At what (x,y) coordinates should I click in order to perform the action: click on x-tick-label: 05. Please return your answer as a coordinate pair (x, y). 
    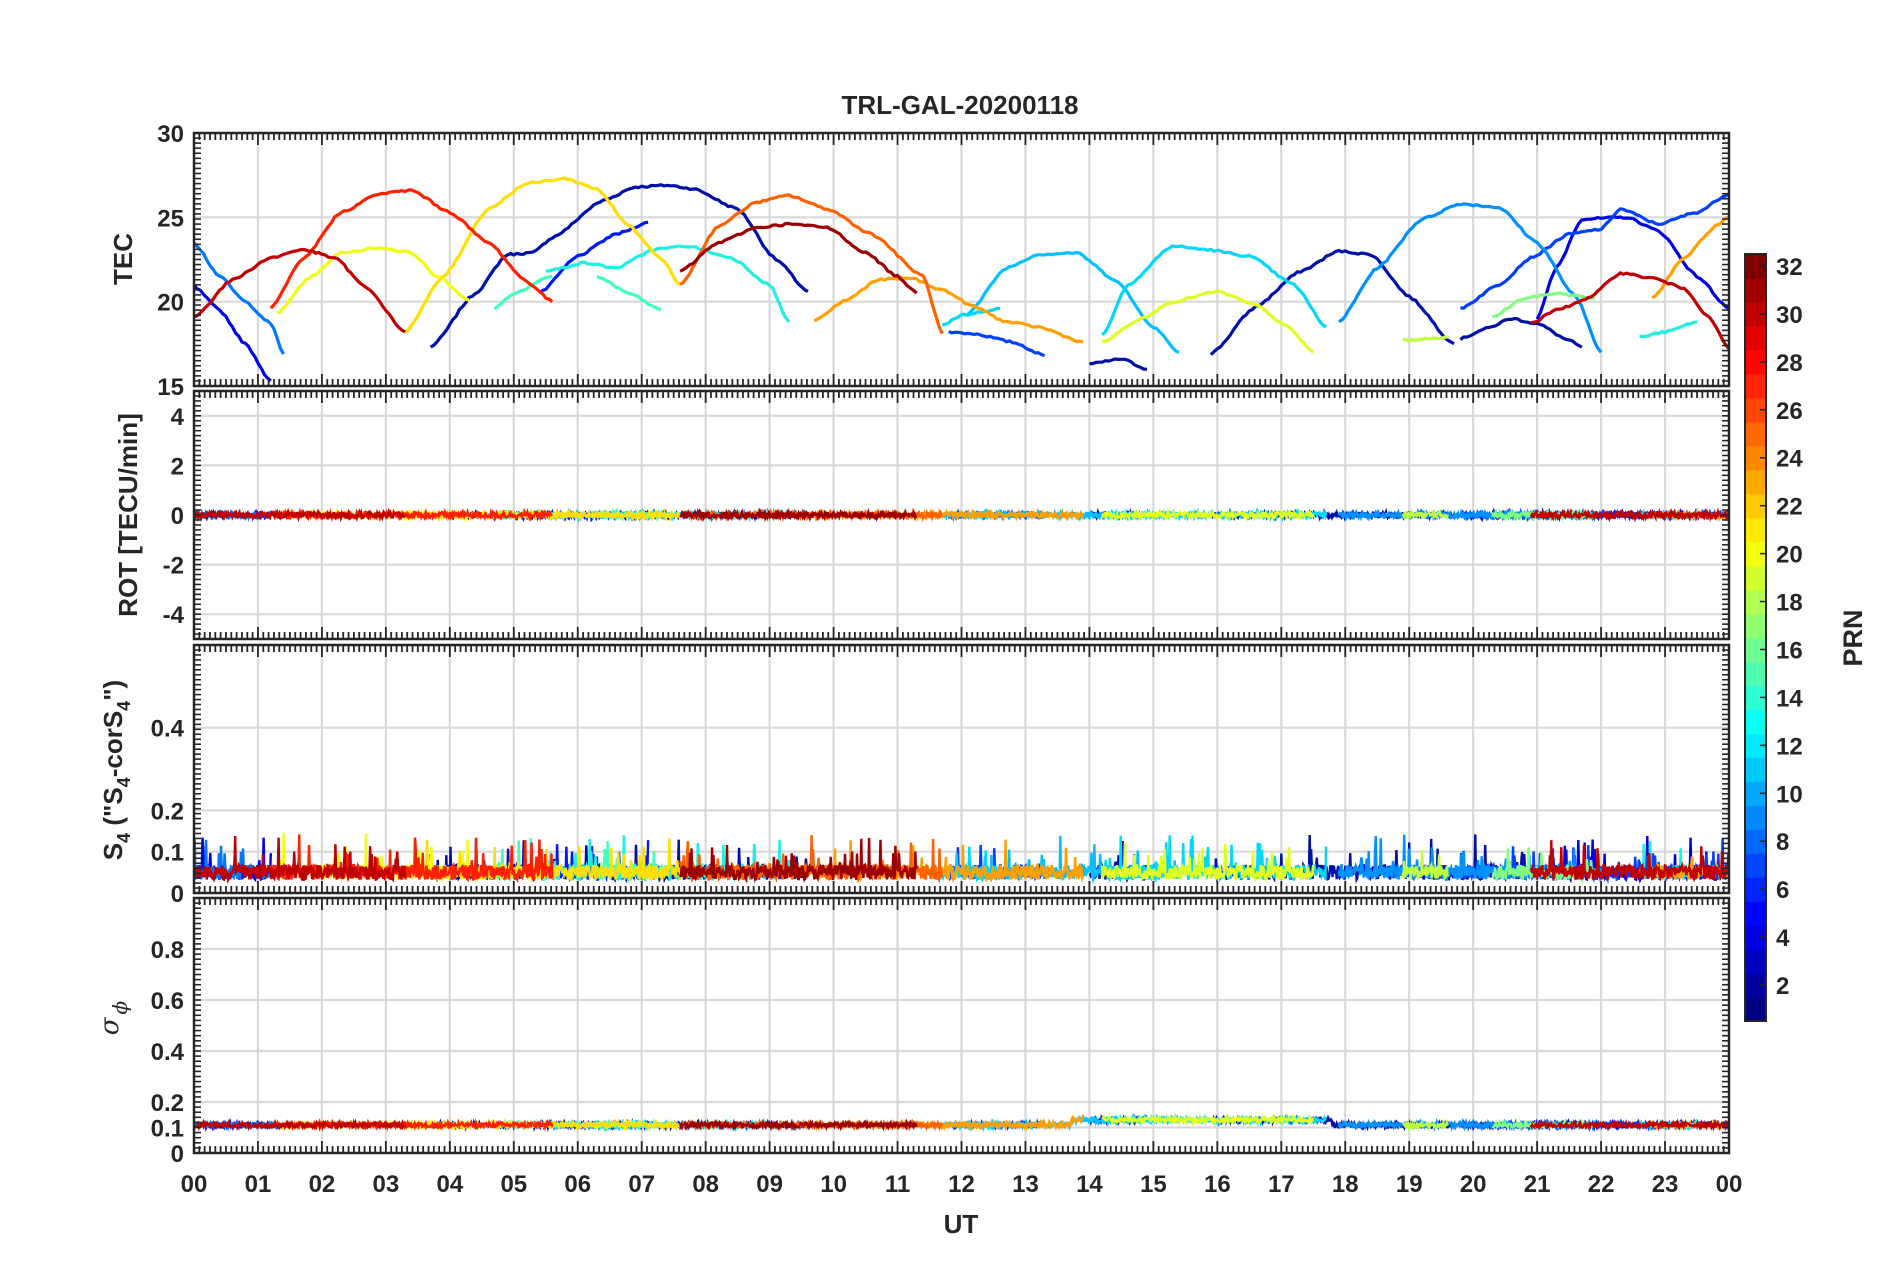
    Looking at the image, I should click on (513, 1184).